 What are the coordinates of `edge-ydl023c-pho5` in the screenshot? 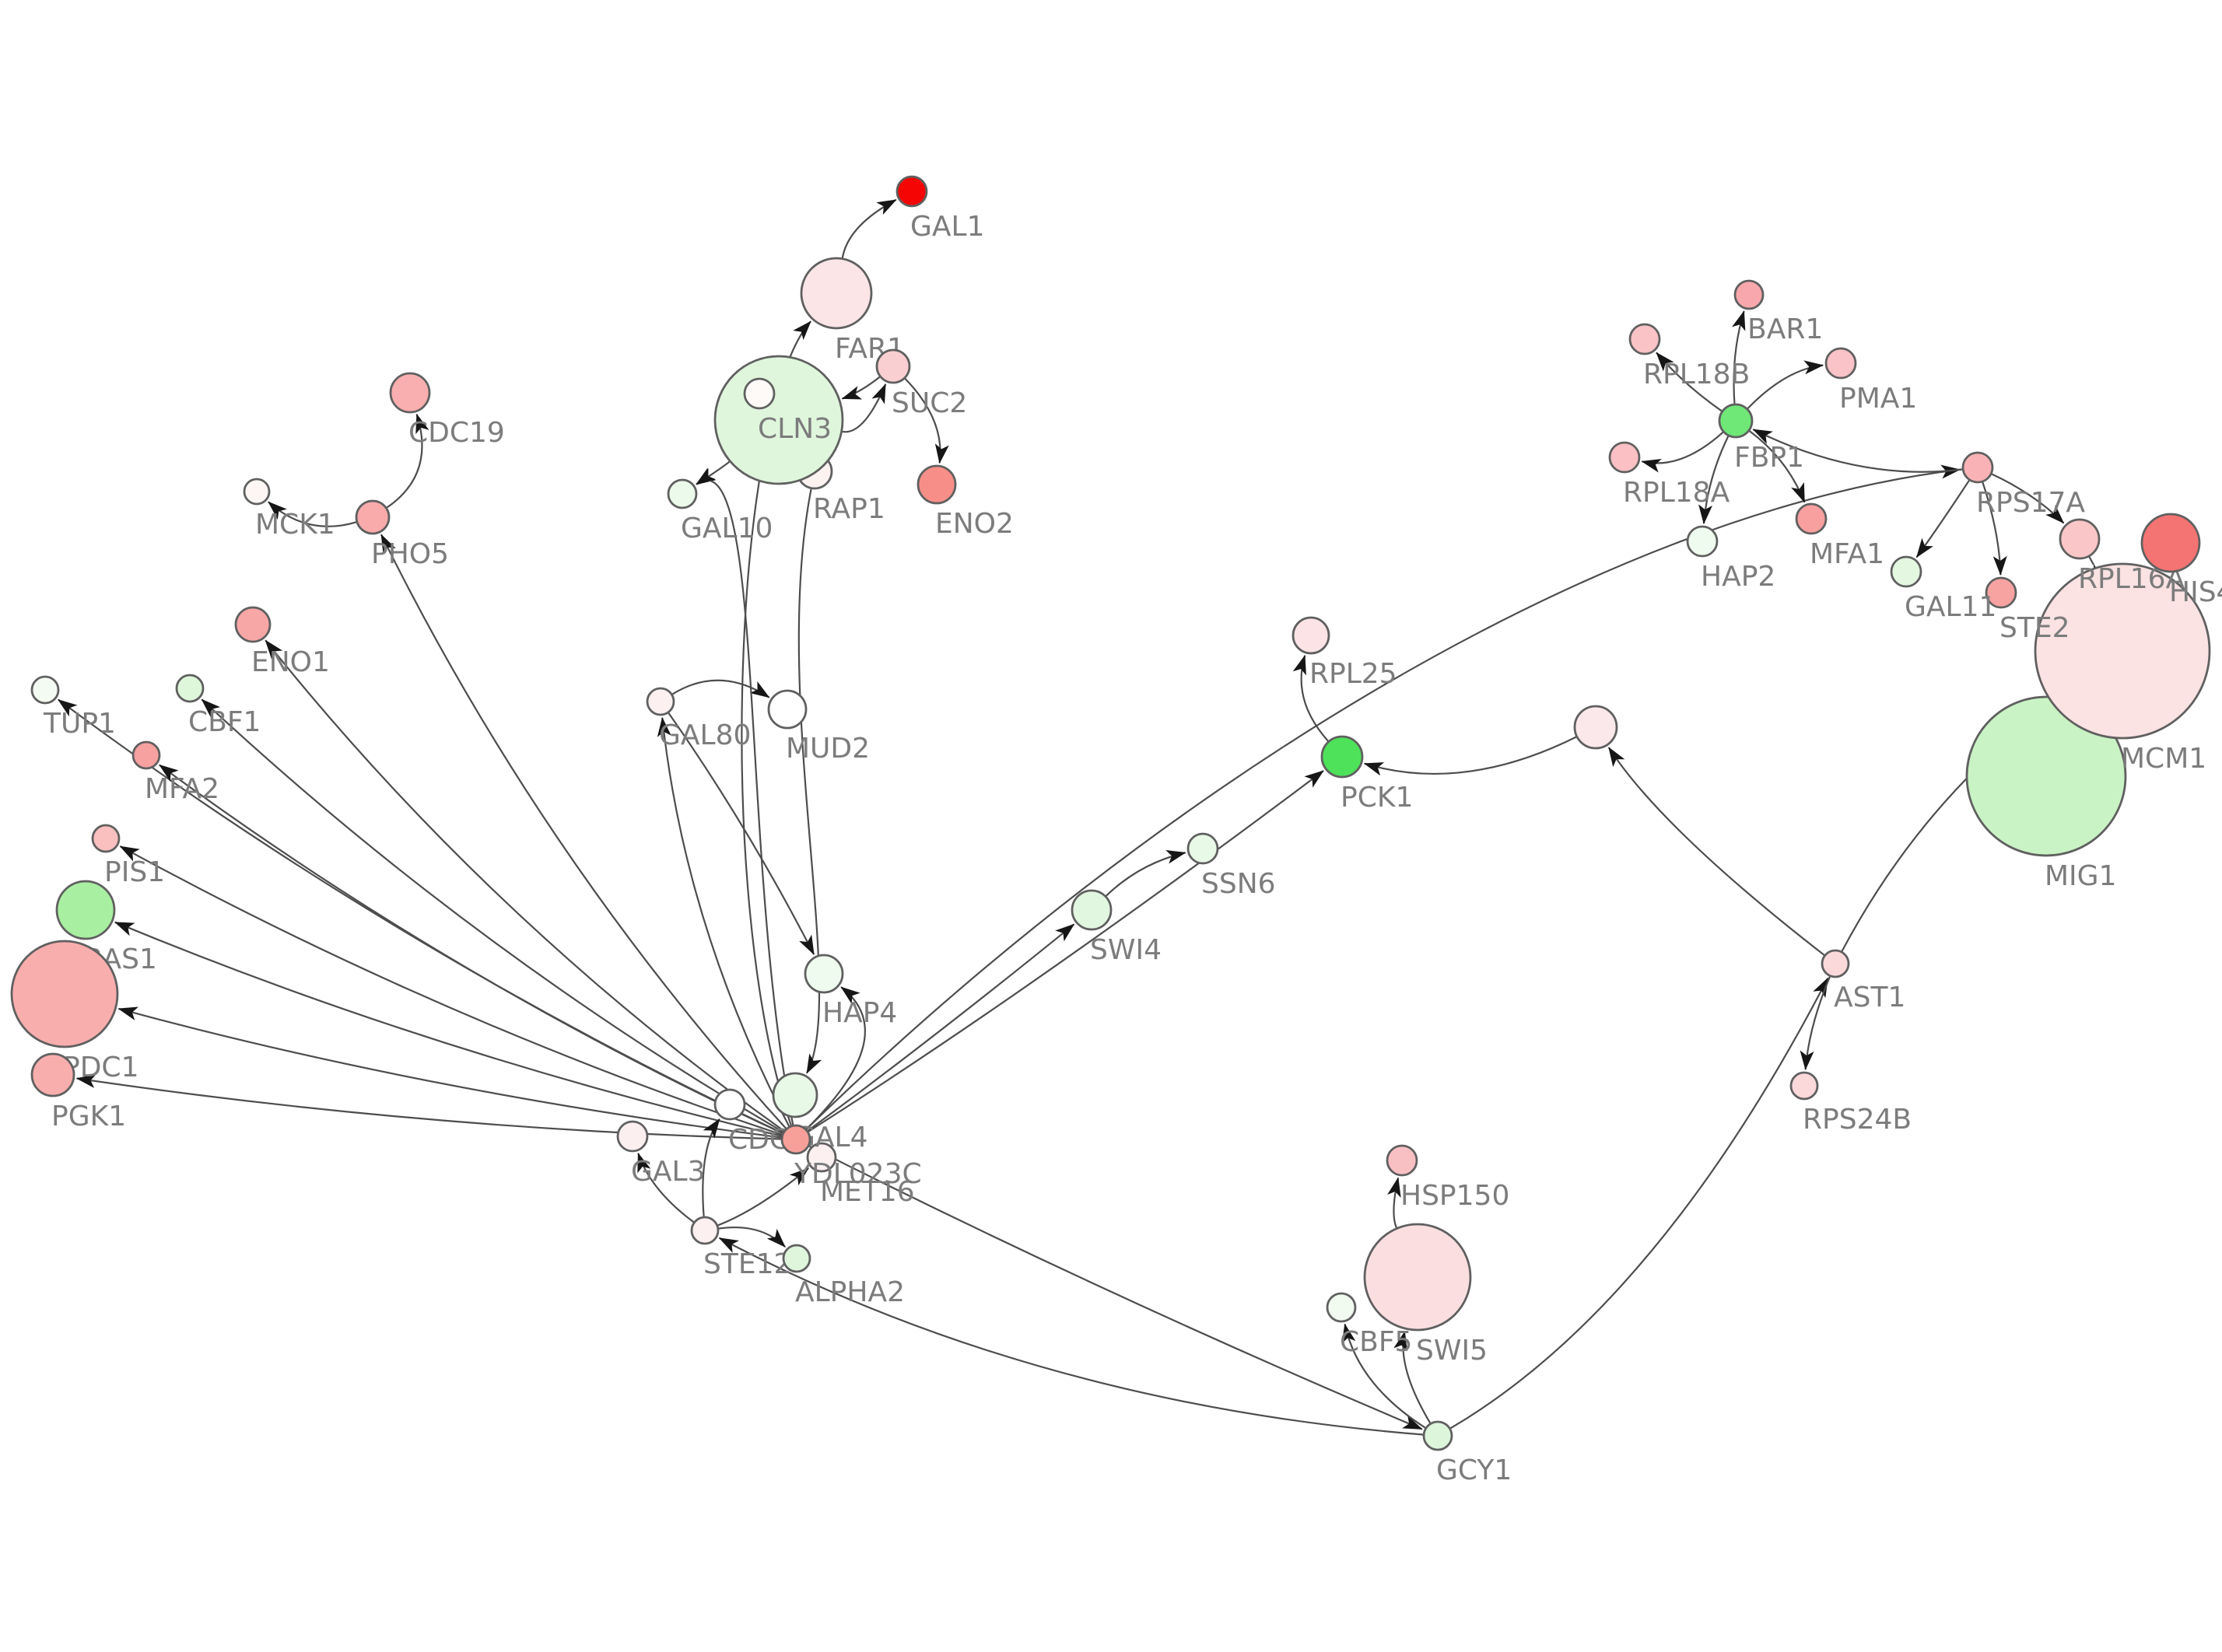 It's located at (583, 832).